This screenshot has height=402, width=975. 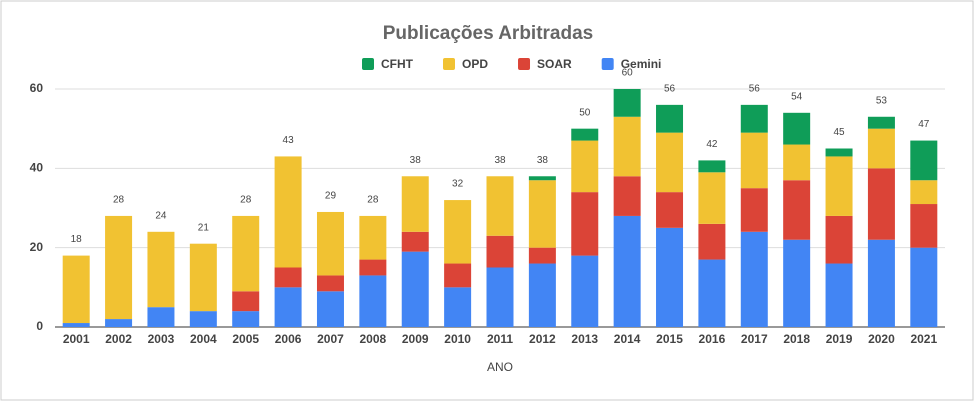 I want to click on x-tick-label: 2012, so click(x=542, y=339).